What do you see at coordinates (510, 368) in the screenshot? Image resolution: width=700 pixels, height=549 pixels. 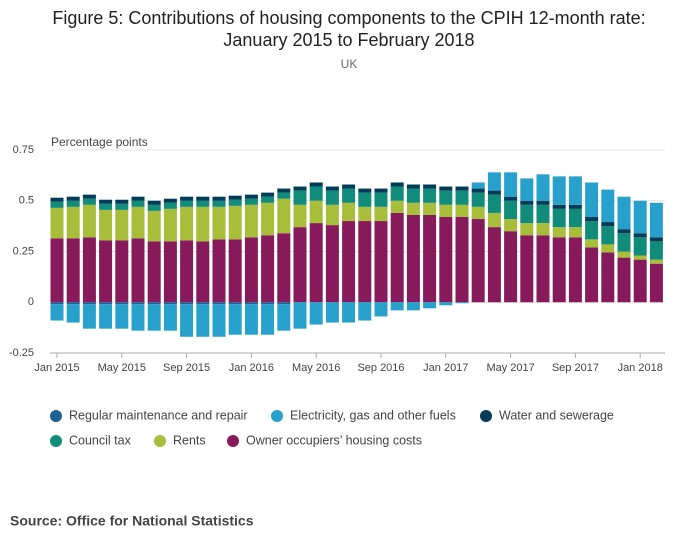 I see `x-tick-label: May 2017` at bounding box center [510, 368].